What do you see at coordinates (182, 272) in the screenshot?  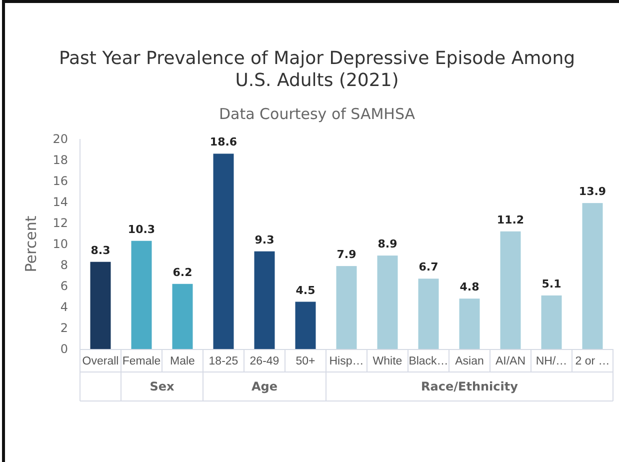 I see `data-label: 6.2` at bounding box center [182, 272].